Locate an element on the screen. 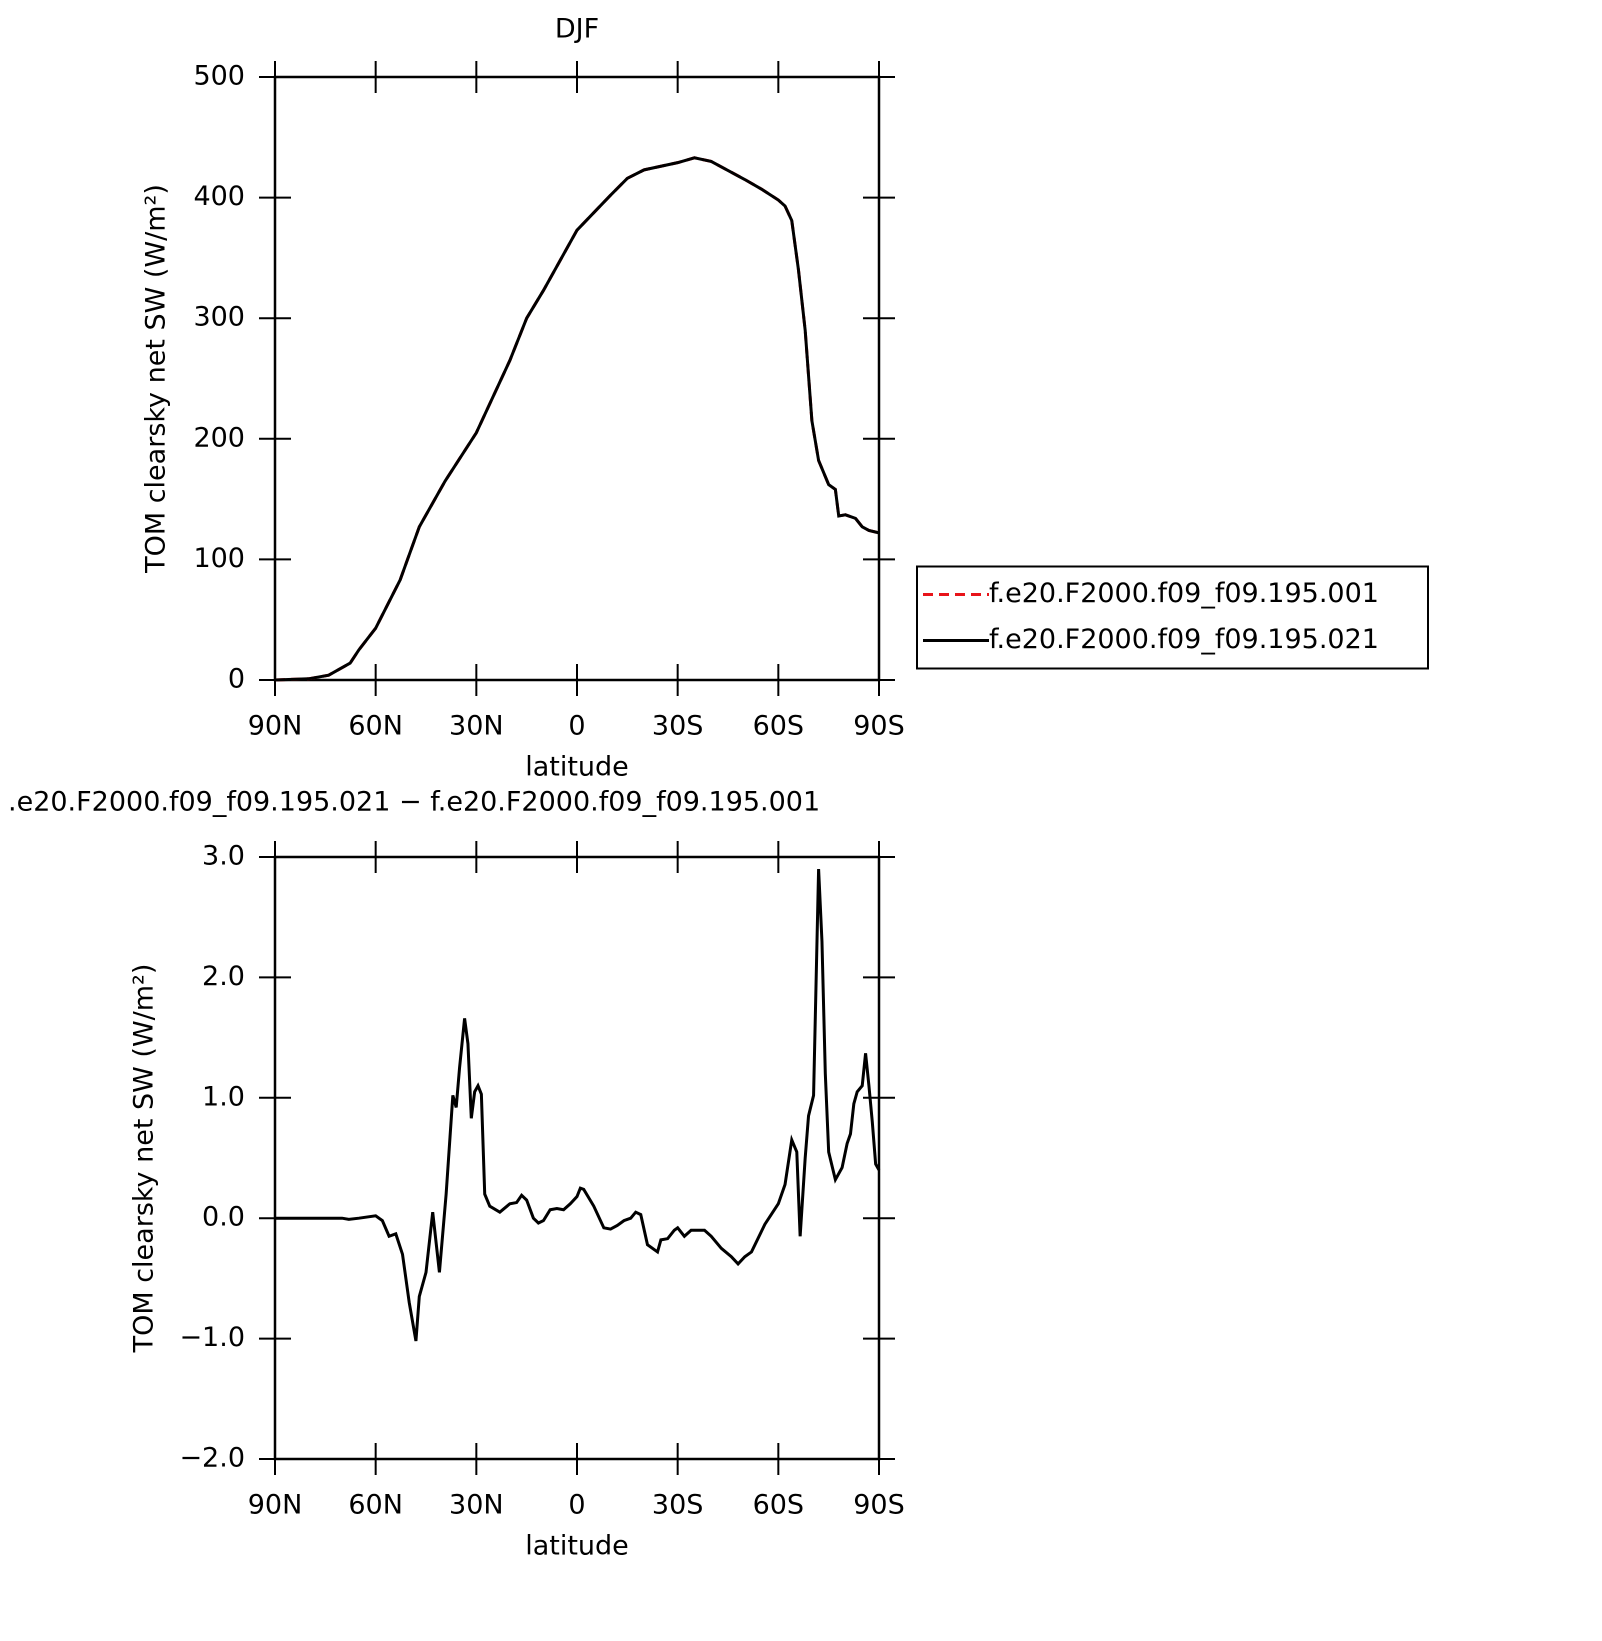 This screenshot has height=1641, width=1602. y-tick-label: 200 is located at coordinates (219, 437).